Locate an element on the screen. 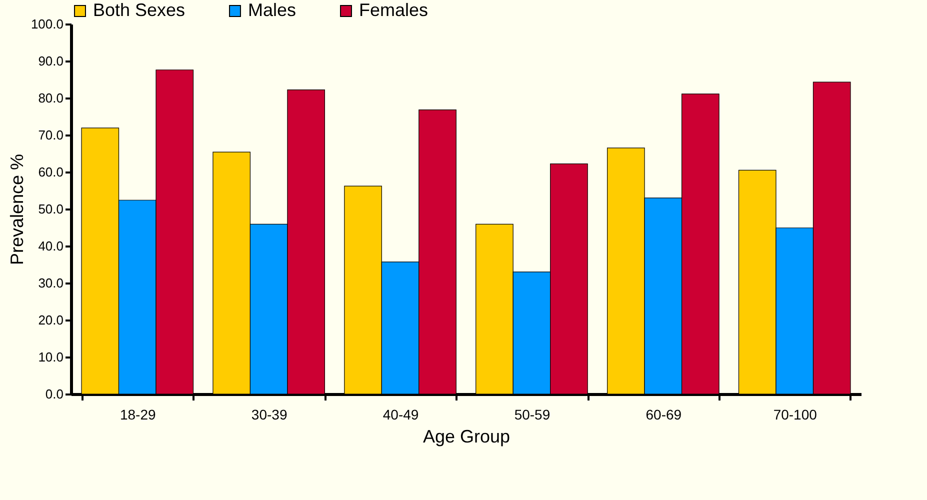  y-tick-label: 100.0 is located at coordinates (47, 24).